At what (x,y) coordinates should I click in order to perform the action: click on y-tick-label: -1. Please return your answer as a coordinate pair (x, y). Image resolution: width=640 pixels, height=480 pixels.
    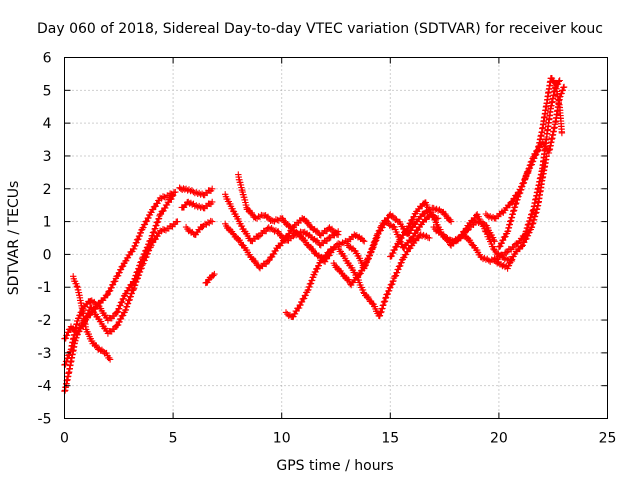
    Looking at the image, I should click on (45, 288).